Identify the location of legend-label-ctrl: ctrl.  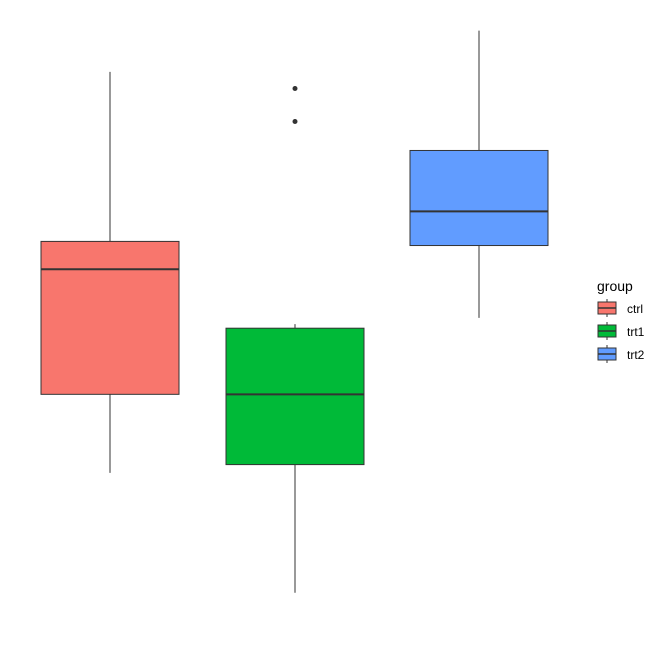
(635, 309).